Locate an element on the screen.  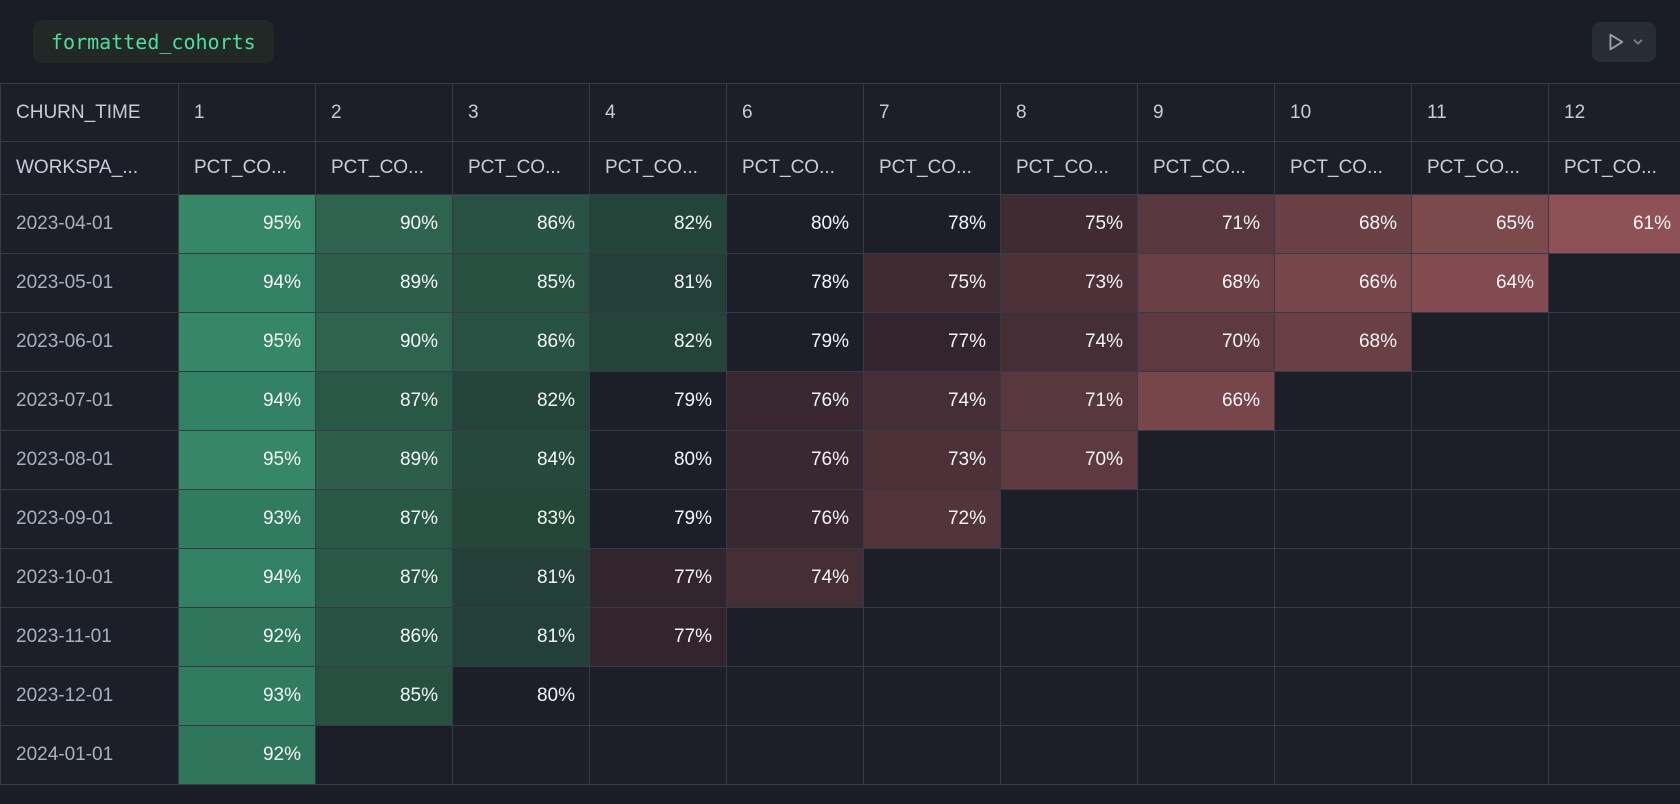
retention-value-cell: 87% is located at coordinates (384, 578).